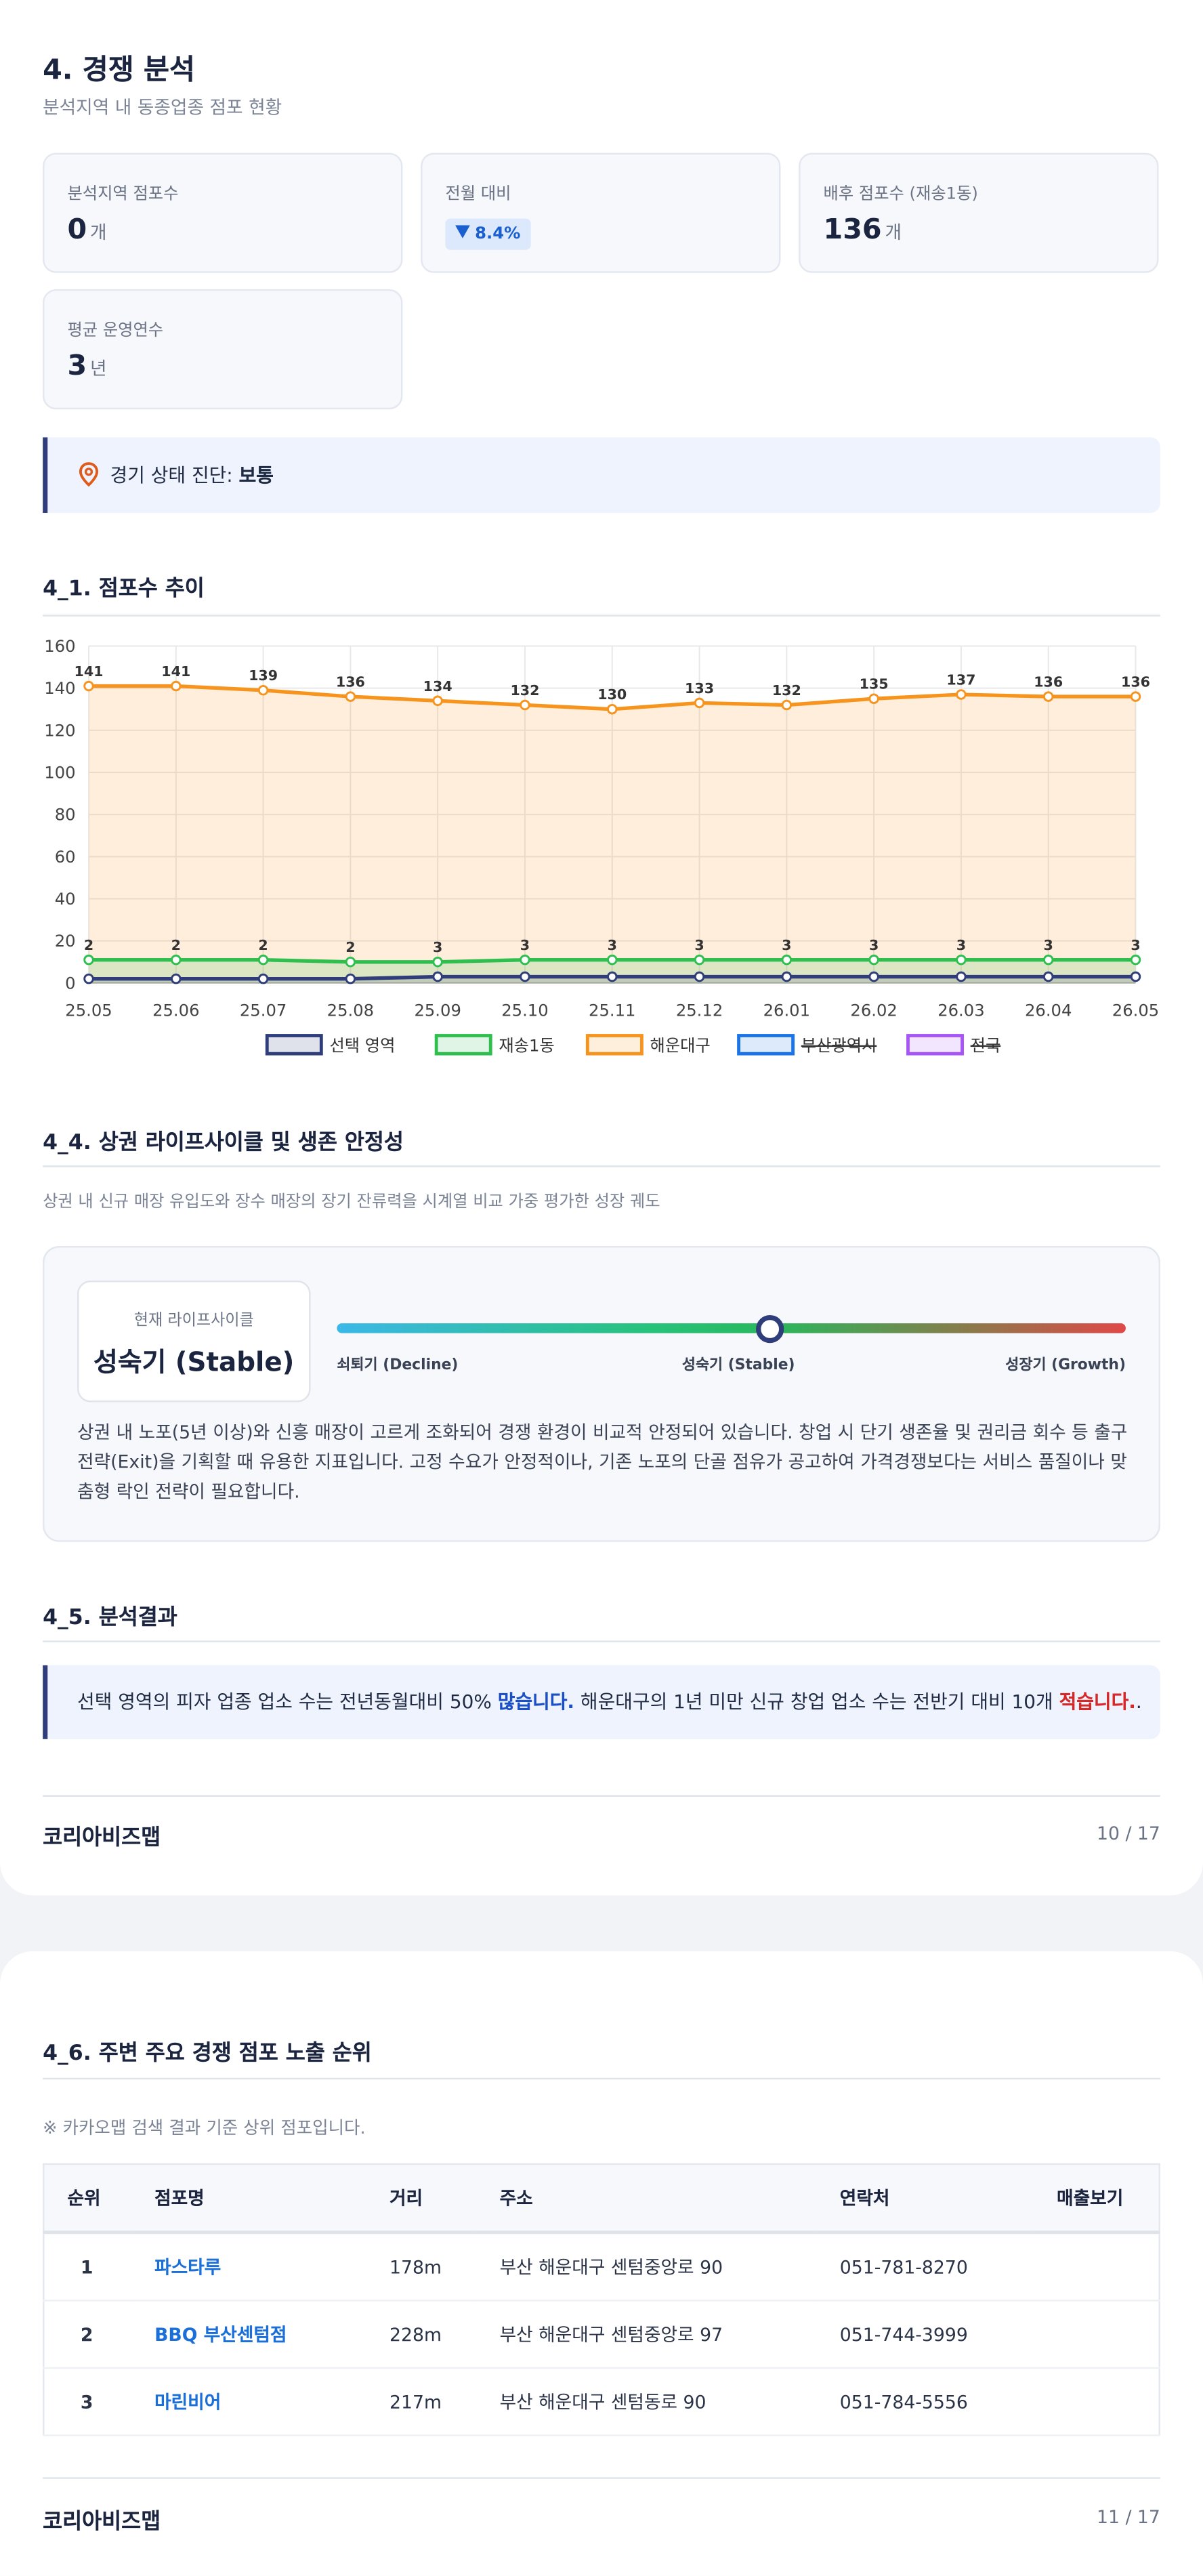 The width and height of the screenshot is (1203, 2576). I want to click on unit: 개, so click(894, 233).